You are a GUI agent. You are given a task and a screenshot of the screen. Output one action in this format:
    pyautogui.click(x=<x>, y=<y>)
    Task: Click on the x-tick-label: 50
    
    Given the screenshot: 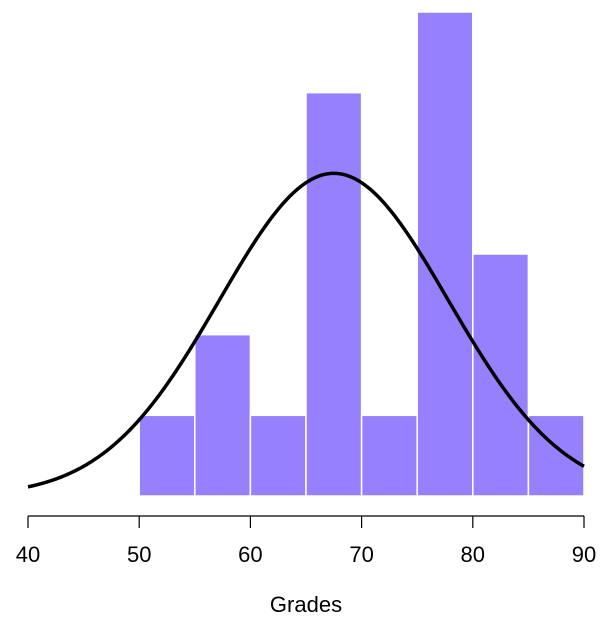 What is the action you would take?
    pyautogui.click(x=139, y=554)
    